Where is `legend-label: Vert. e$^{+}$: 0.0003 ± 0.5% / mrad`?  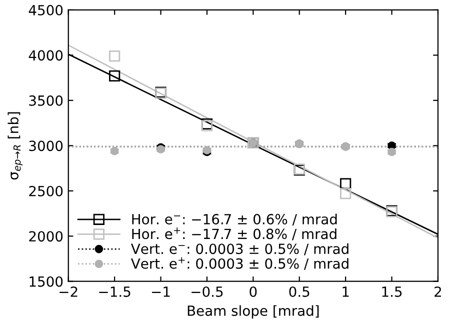 legend-label: Vert. e$^{+}$: 0.0003 ± 0.5% / mrad is located at coordinates (239, 263).